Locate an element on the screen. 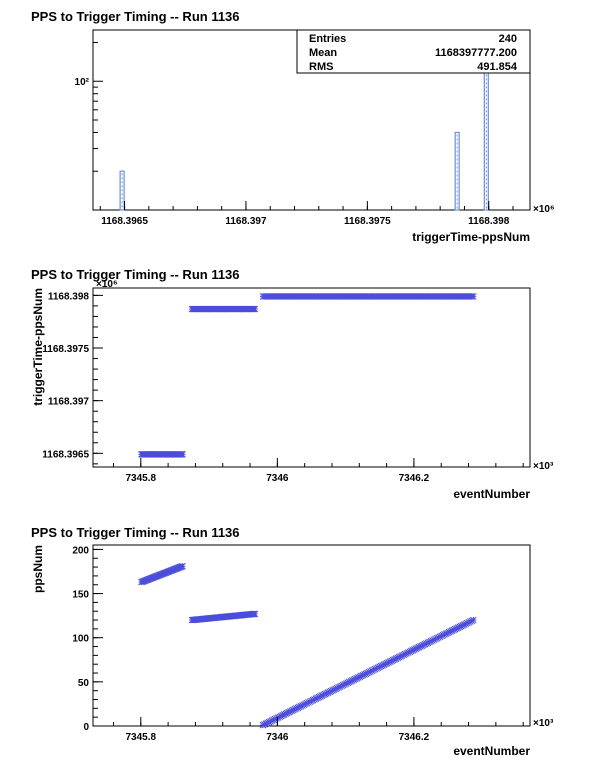 The image size is (596, 772). x-axis-ticks: 7345.8 7346 7346.2 is located at coordinates (318, 471).